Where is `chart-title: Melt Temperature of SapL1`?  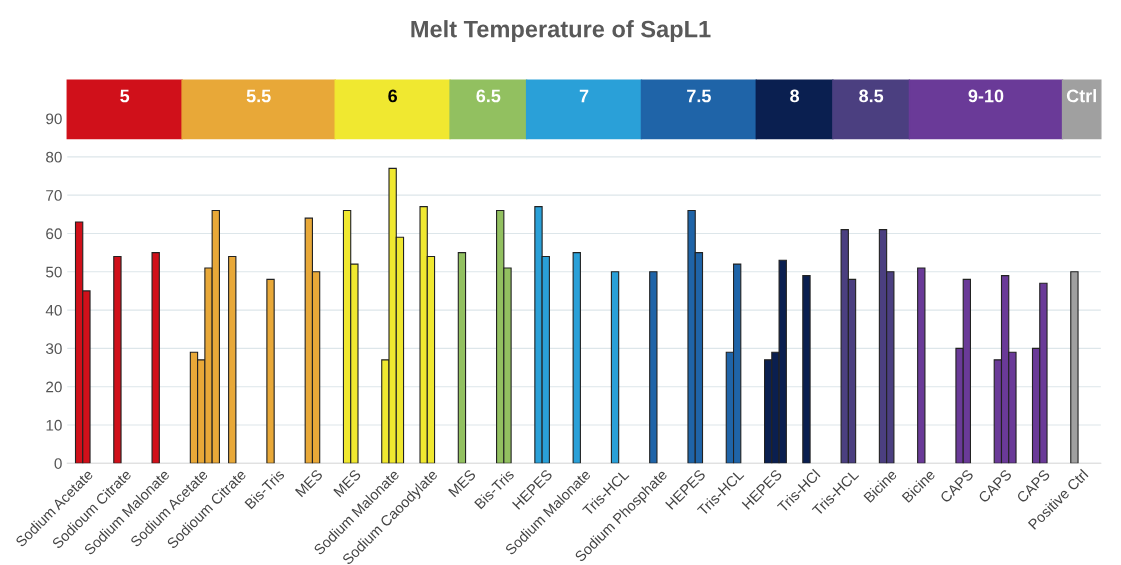
chart-title: Melt Temperature of SapL1 is located at coordinates (561, 31).